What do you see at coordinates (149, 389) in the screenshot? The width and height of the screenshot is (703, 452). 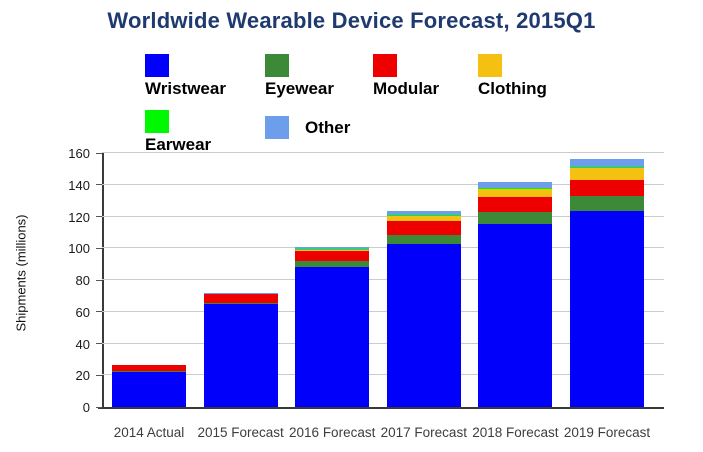 I see `bar-segment-wristwear-2014-actual` at bounding box center [149, 389].